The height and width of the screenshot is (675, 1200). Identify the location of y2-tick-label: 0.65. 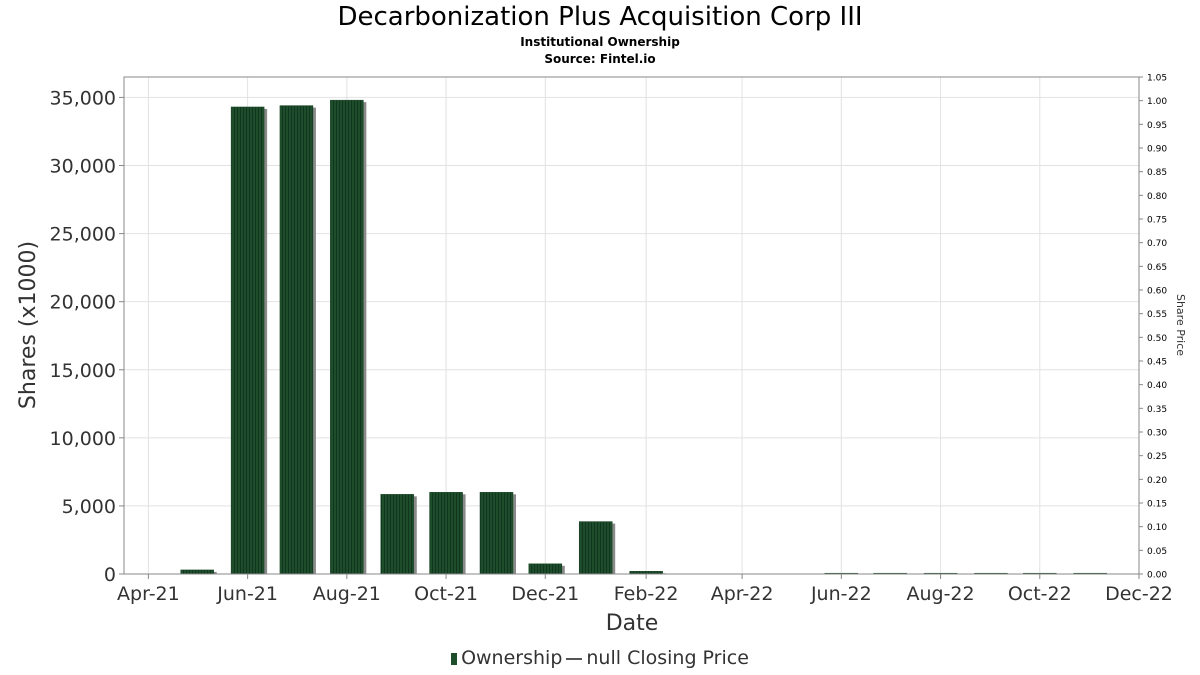
(1157, 268).